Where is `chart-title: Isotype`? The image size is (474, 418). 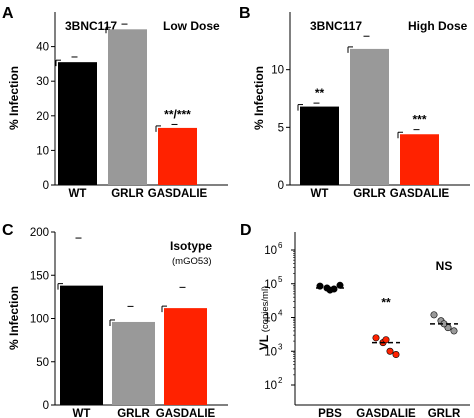
chart-title: Isotype is located at coordinates (191, 246).